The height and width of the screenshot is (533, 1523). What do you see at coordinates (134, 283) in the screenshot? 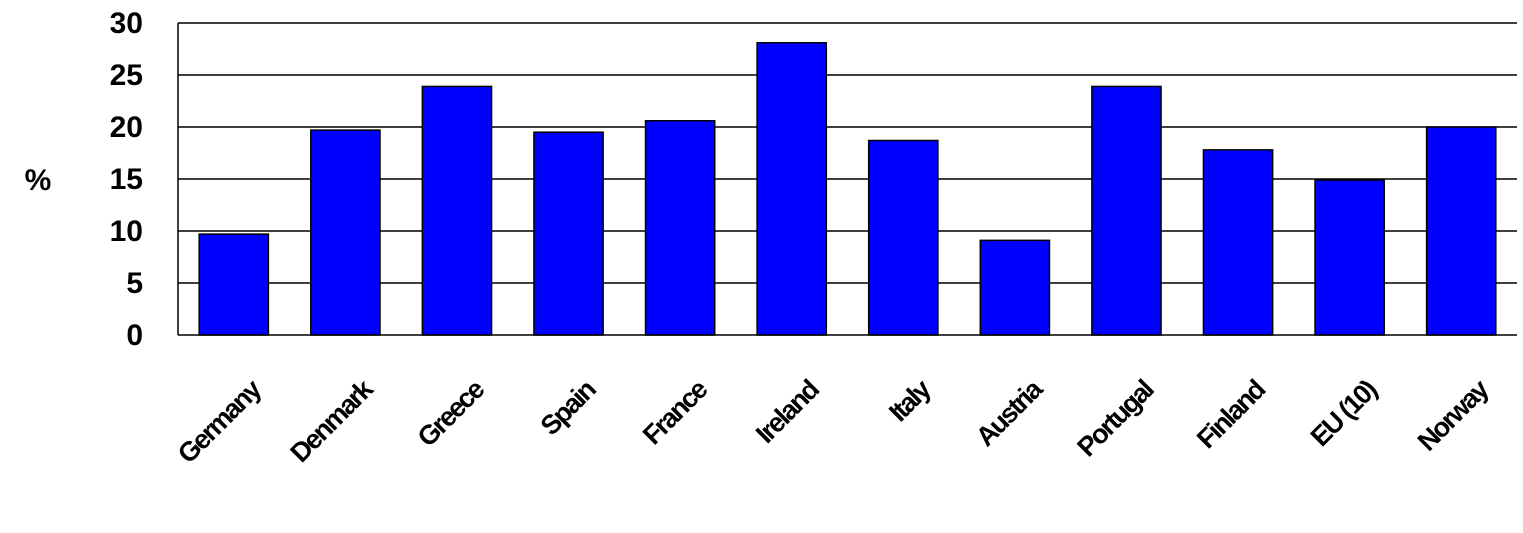
I see `y-tick-label: 5` at bounding box center [134, 283].